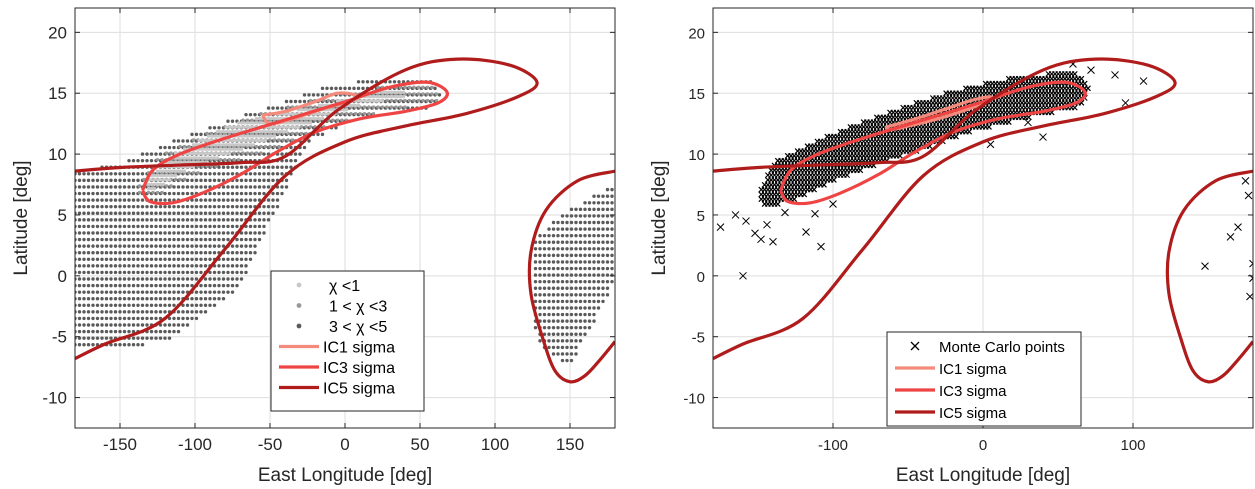 Image resolution: width=1255 pixels, height=489 pixels. What do you see at coordinates (57, 154) in the screenshot?
I see `y-tick-label: 10` at bounding box center [57, 154].